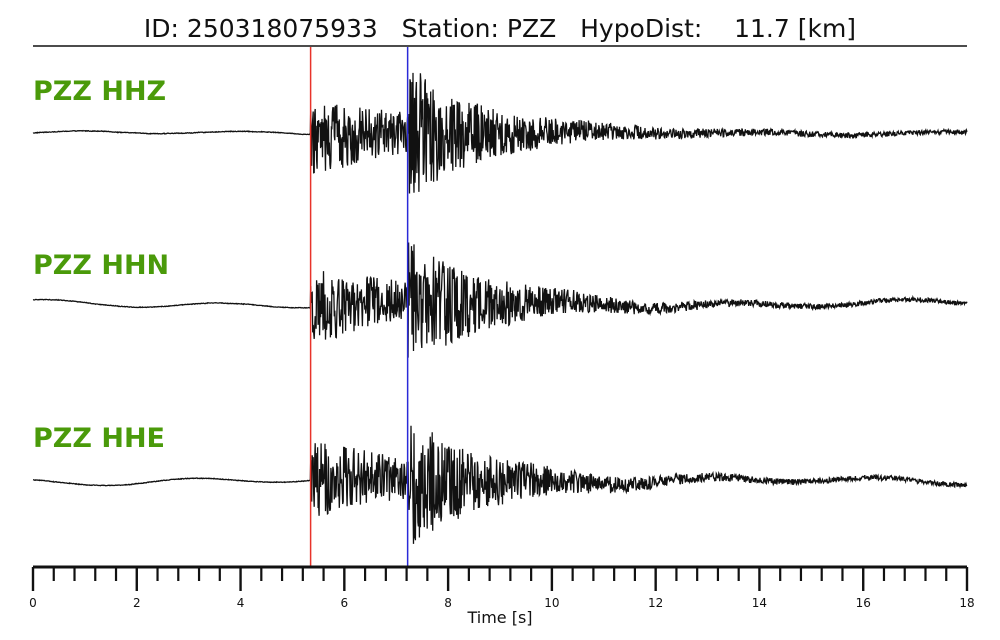 The height and width of the screenshot is (640, 1000). What do you see at coordinates (99, 91) in the screenshot?
I see `trace-label: PZZ HHZ` at bounding box center [99, 91].